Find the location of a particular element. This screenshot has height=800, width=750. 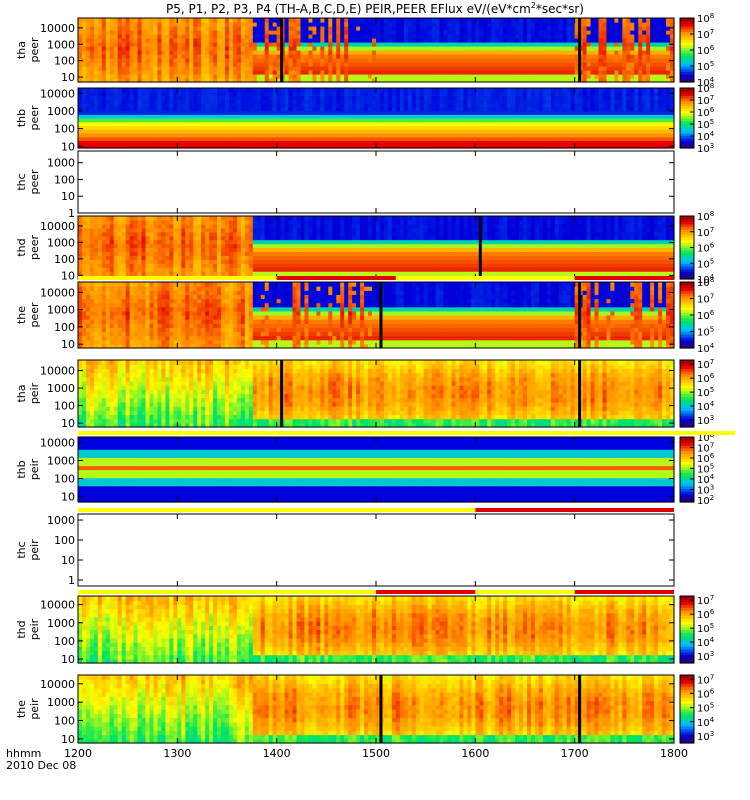

spectrogram-thb-peer is located at coordinates (376, 118).